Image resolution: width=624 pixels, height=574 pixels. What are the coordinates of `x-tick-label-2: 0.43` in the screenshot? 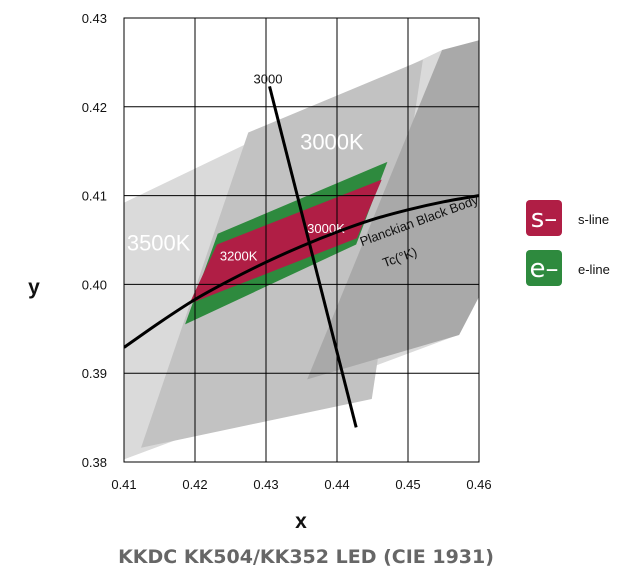 It's located at (265, 484).